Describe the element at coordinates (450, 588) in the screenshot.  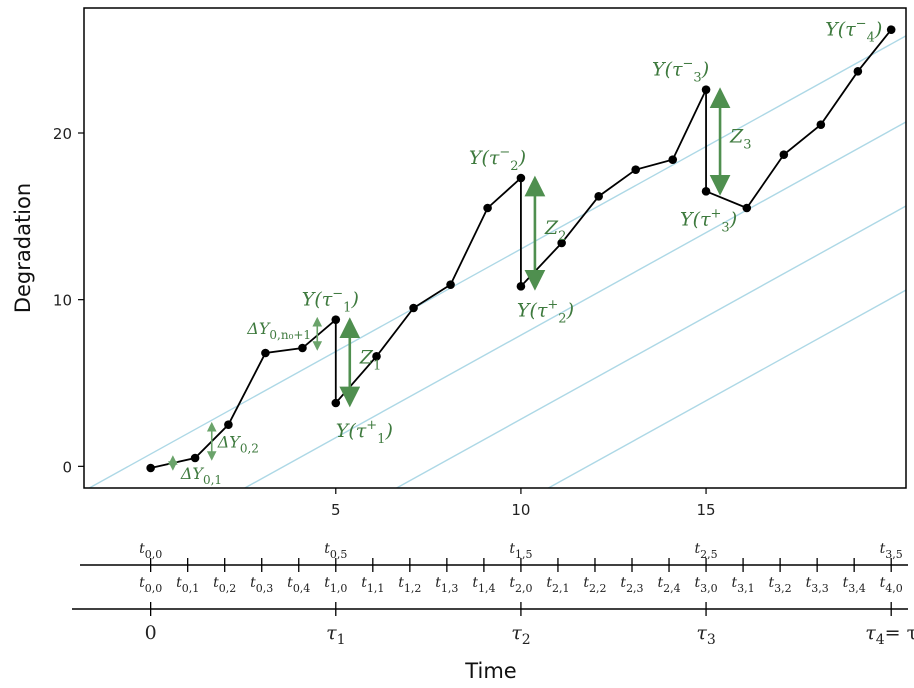
I see `label-part: 1,3` at that location.